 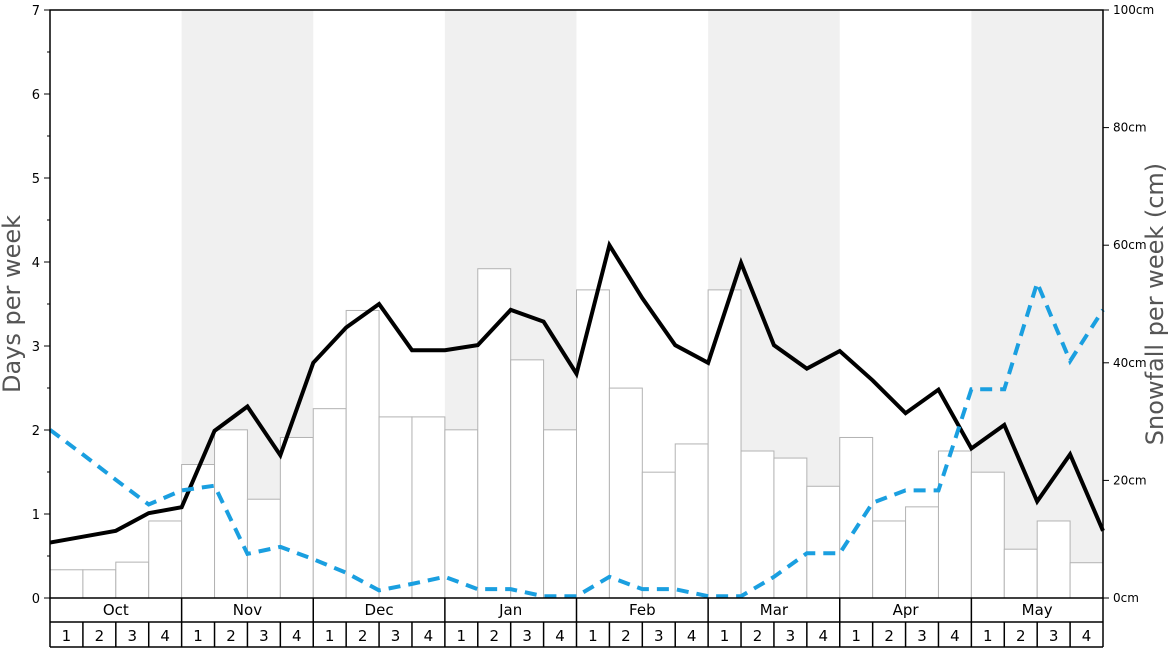 I want to click on month-label-mar: Mar, so click(x=774, y=610).